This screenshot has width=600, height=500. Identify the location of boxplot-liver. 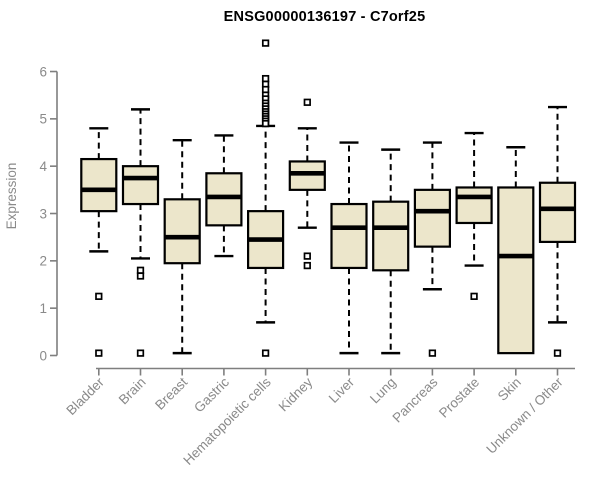
(349, 248).